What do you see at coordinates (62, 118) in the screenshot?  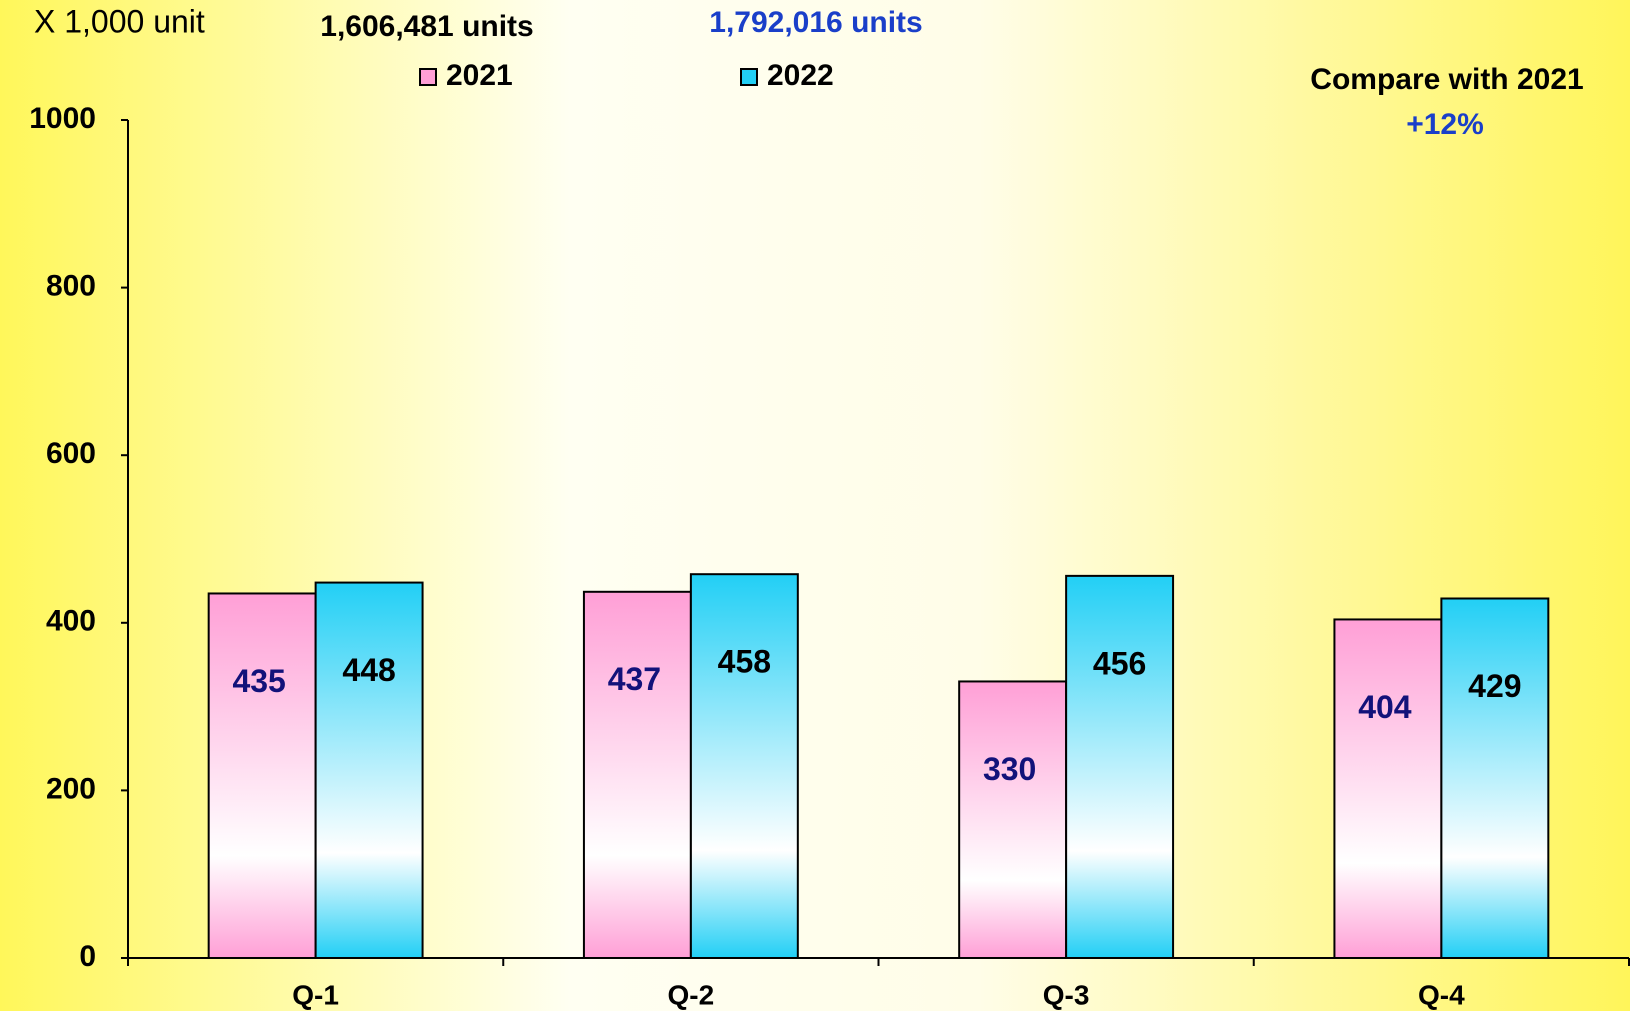 I see `y-tick-label: 1000` at bounding box center [62, 118].